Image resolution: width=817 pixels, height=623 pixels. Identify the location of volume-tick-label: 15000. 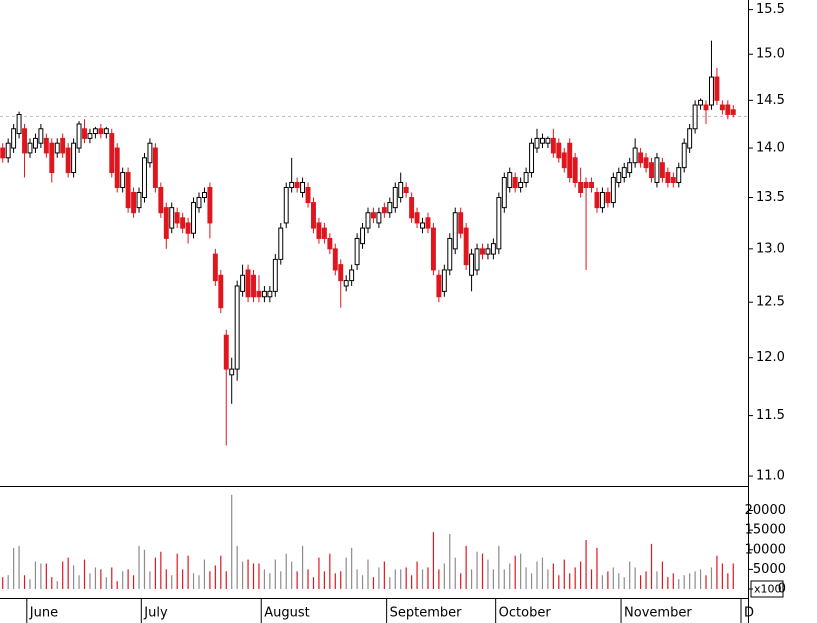
(765, 530).